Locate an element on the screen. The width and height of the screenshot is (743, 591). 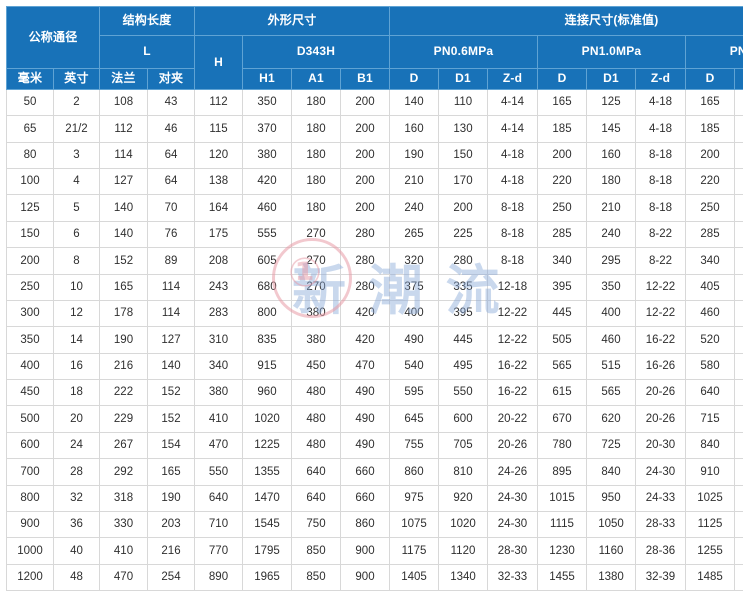
table-cell: 20-26 is located at coordinates (661, 393).